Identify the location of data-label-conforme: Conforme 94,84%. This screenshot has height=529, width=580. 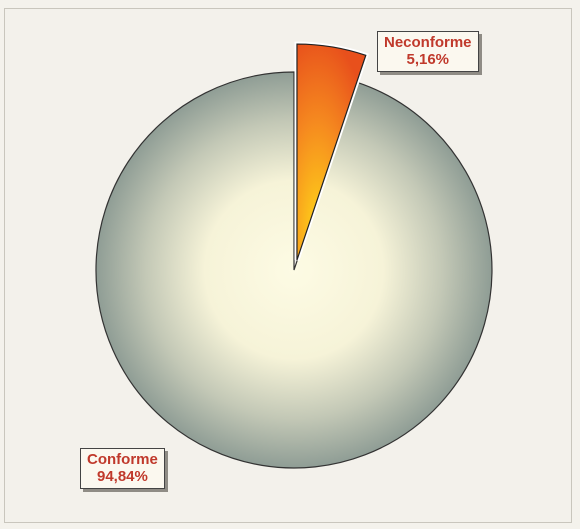
(122, 468).